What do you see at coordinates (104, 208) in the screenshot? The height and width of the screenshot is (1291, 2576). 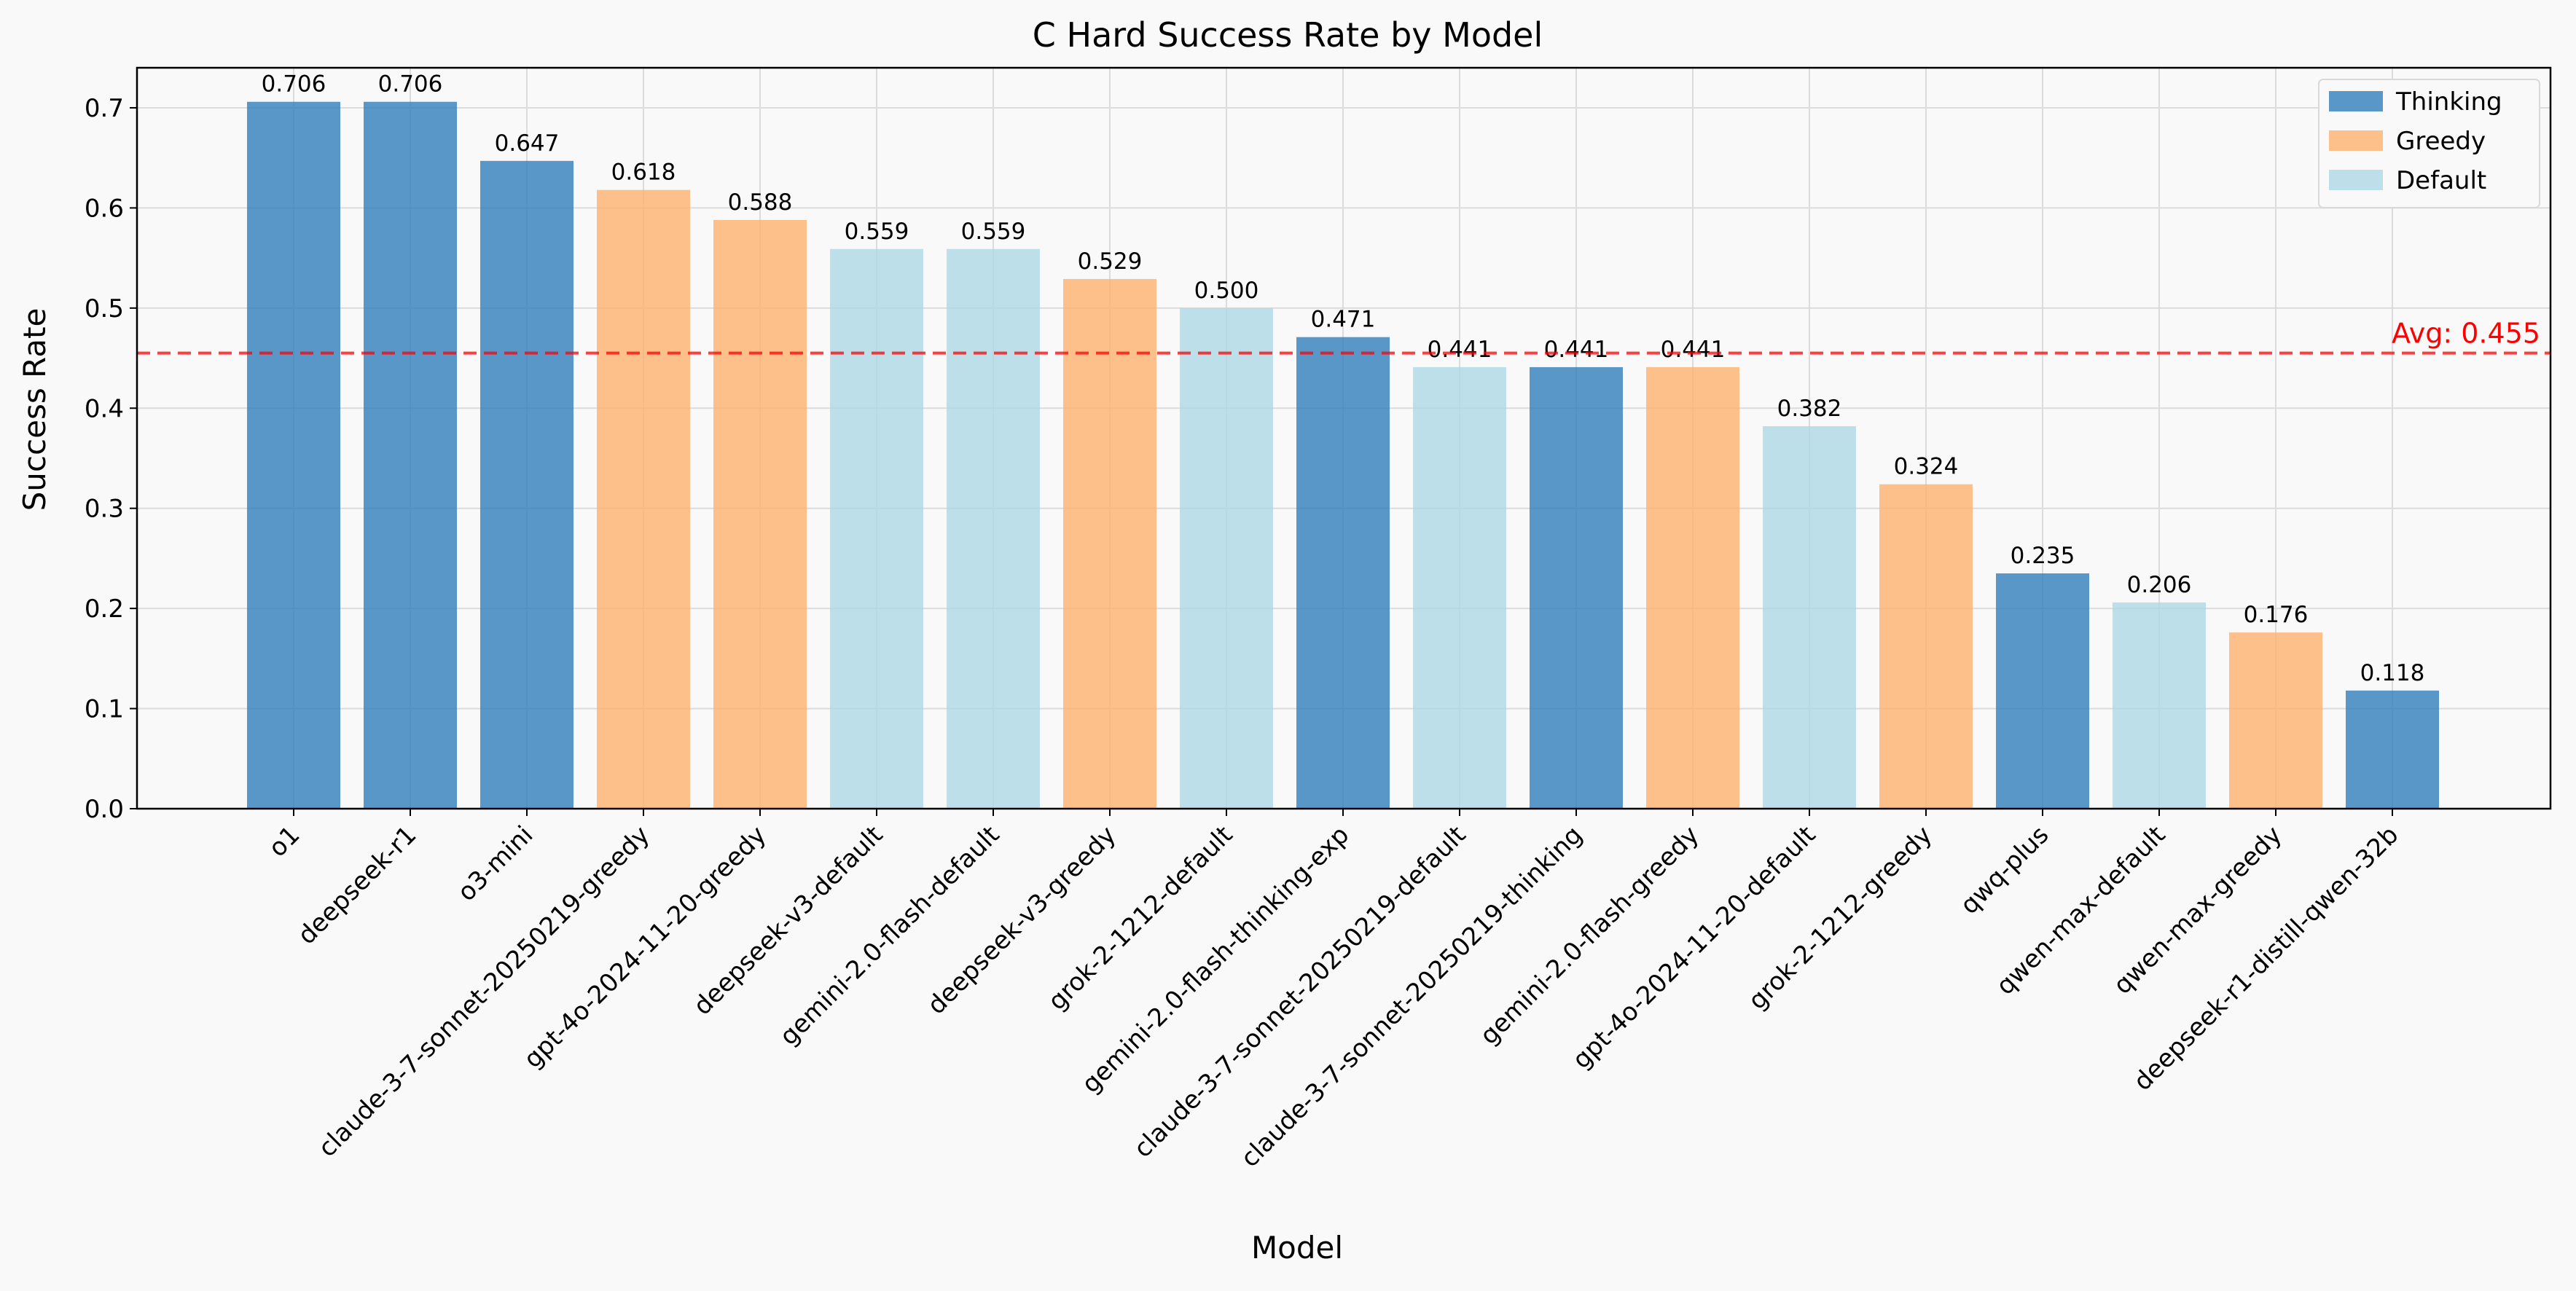 I see `y-tick-label: 0.6` at bounding box center [104, 208].